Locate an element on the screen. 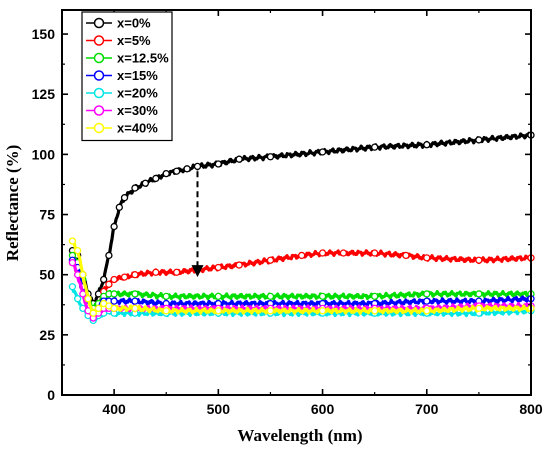  legend-label: x=12.5% is located at coordinates (143, 58).